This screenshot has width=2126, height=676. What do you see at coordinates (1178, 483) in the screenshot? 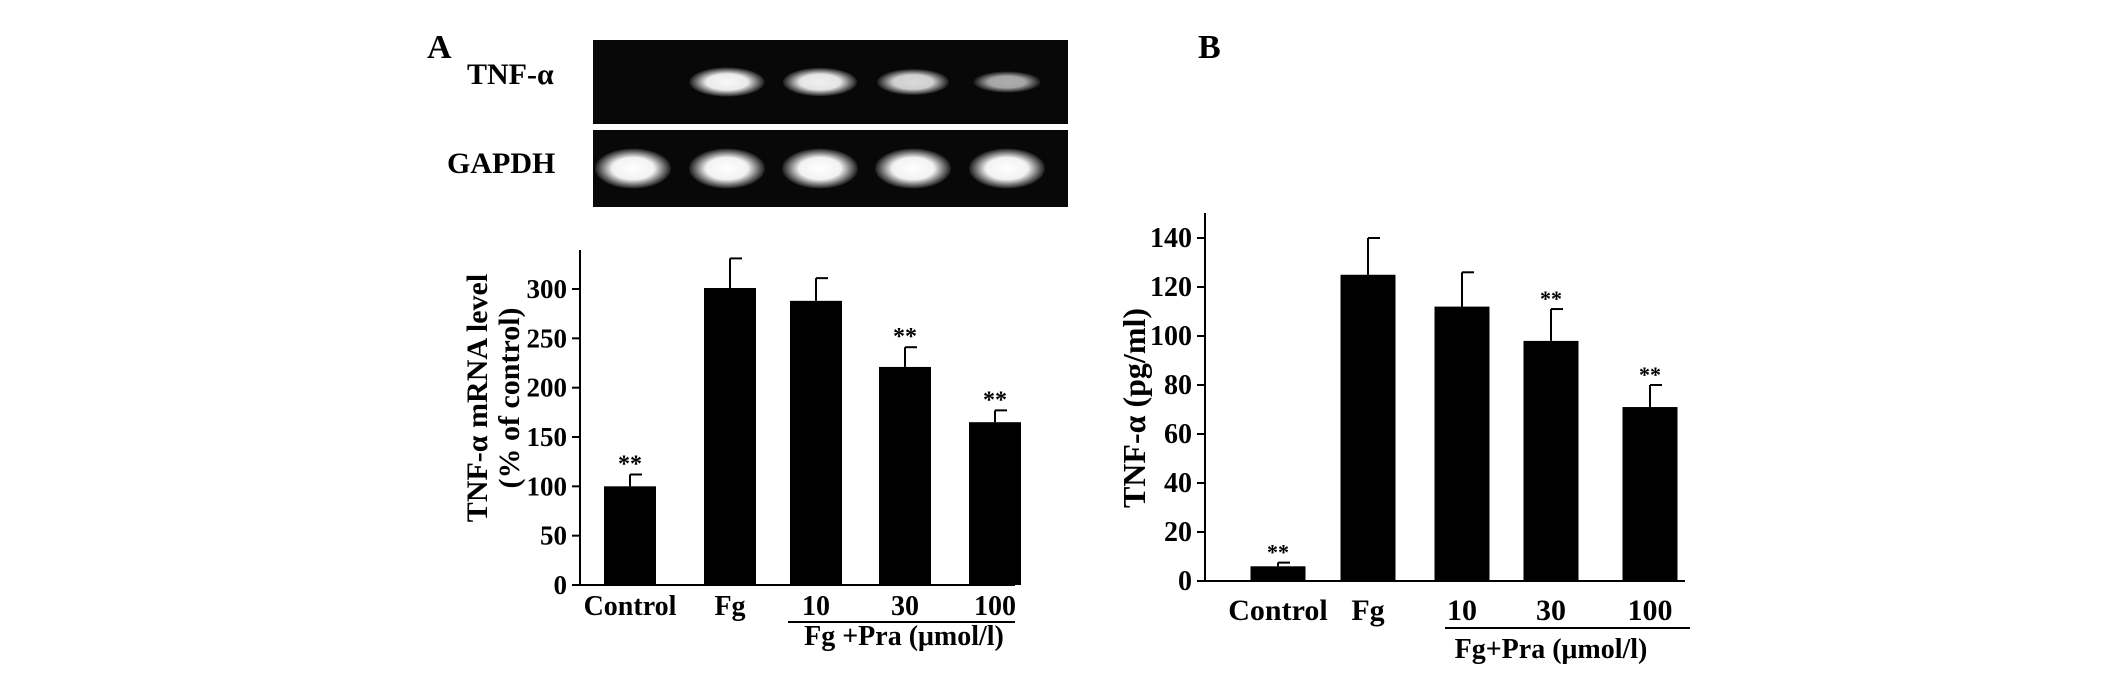
I see `chart-b-y-tick-label: 40` at bounding box center [1178, 483].